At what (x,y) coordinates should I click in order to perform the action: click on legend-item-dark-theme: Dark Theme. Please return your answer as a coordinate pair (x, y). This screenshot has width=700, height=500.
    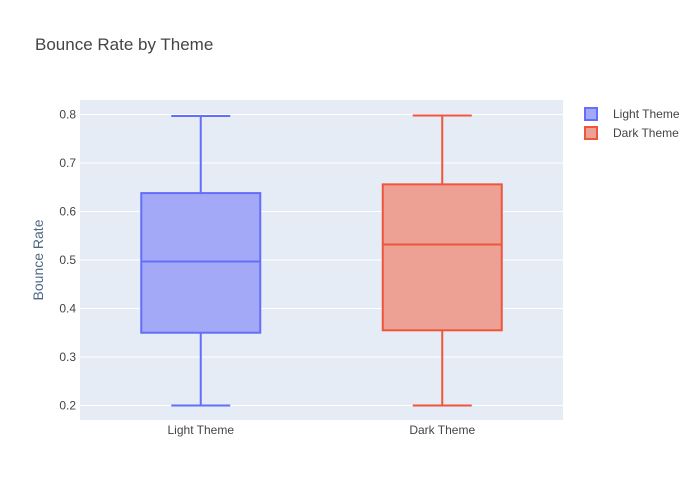
    Looking at the image, I should click on (631, 133).